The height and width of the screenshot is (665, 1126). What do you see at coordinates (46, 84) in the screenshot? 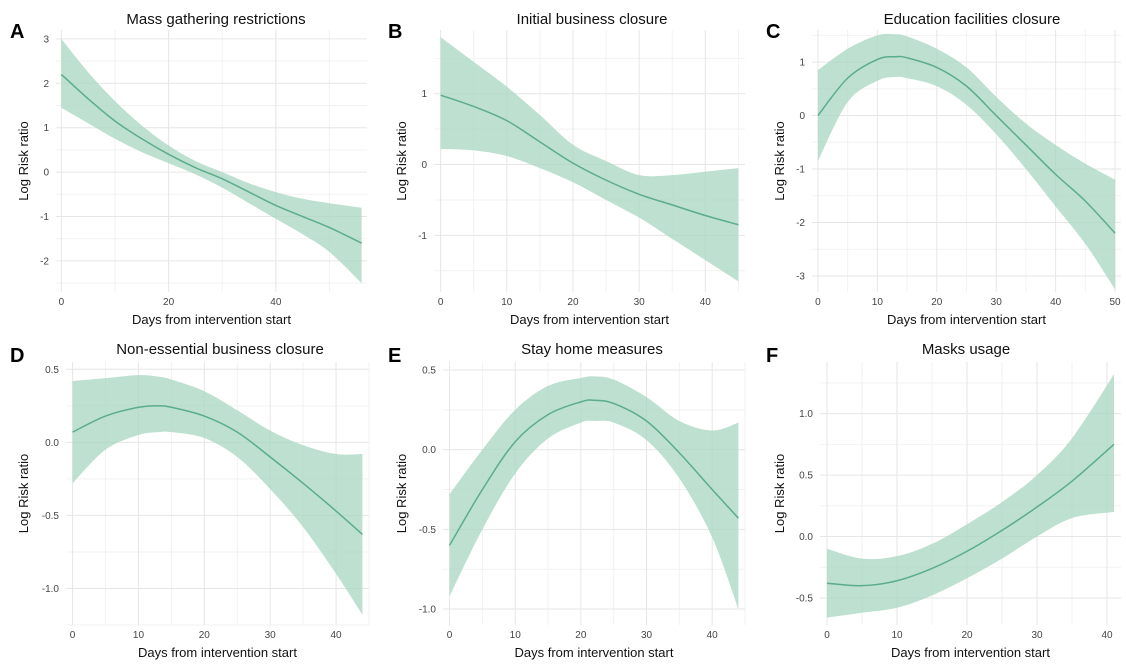
I see `y-tick-label: 2` at bounding box center [46, 84].